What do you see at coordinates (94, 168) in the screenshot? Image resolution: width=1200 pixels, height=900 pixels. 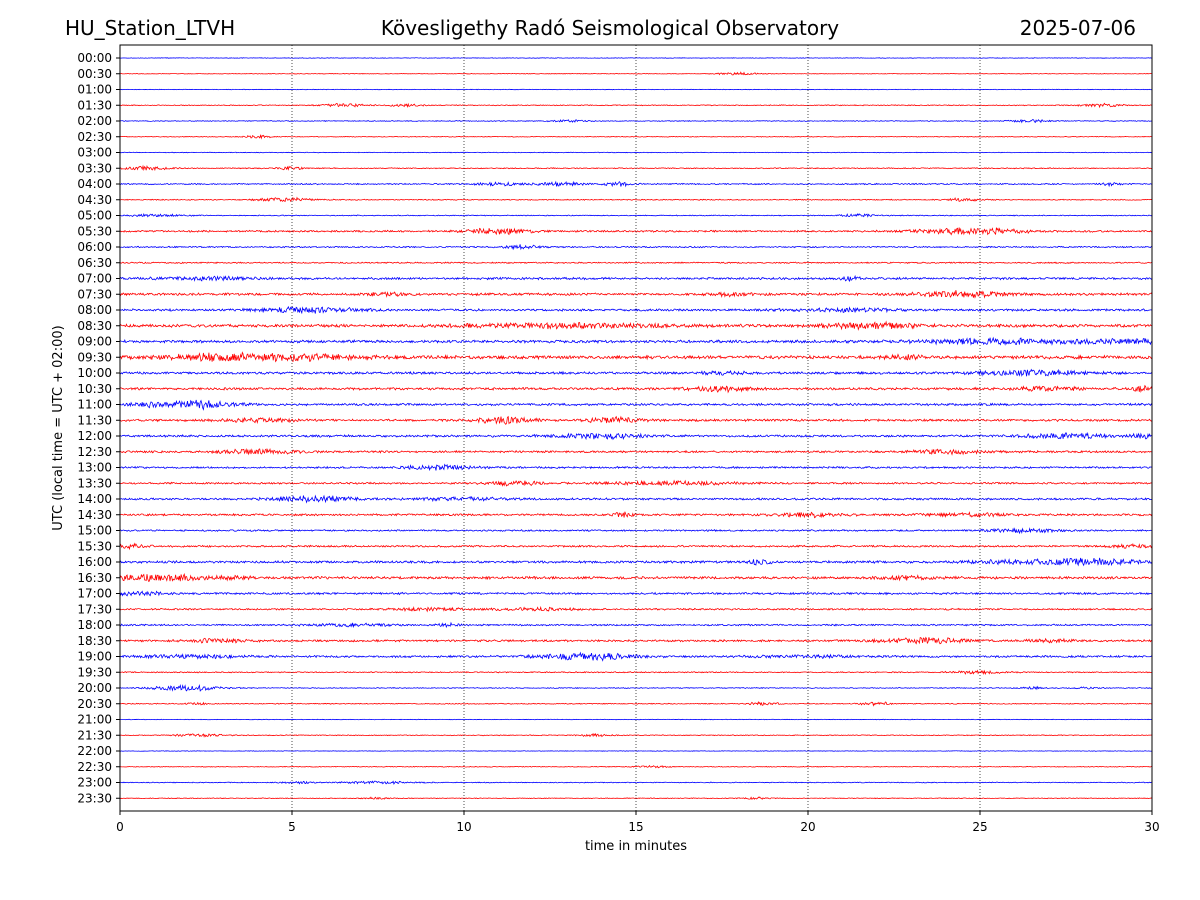 I see `y-tick-label: 03:30` at bounding box center [94, 168].